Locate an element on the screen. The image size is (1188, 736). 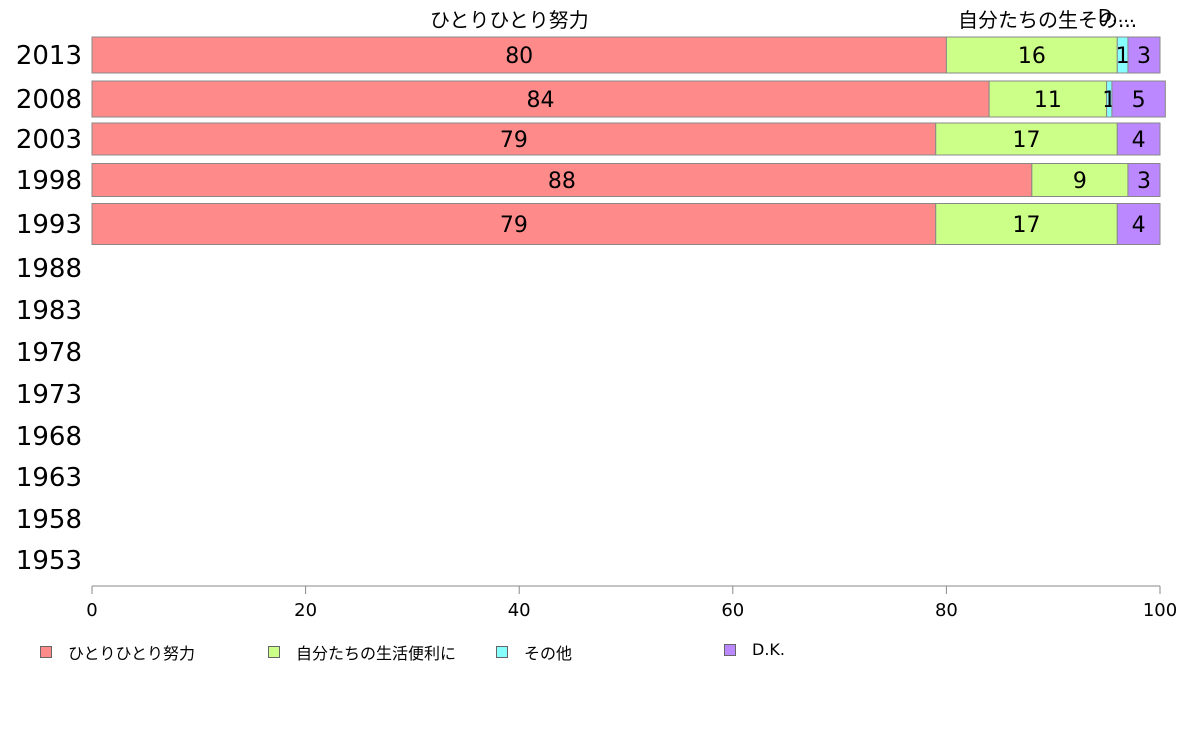
category-label: 1993 is located at coordinates (49, 225).